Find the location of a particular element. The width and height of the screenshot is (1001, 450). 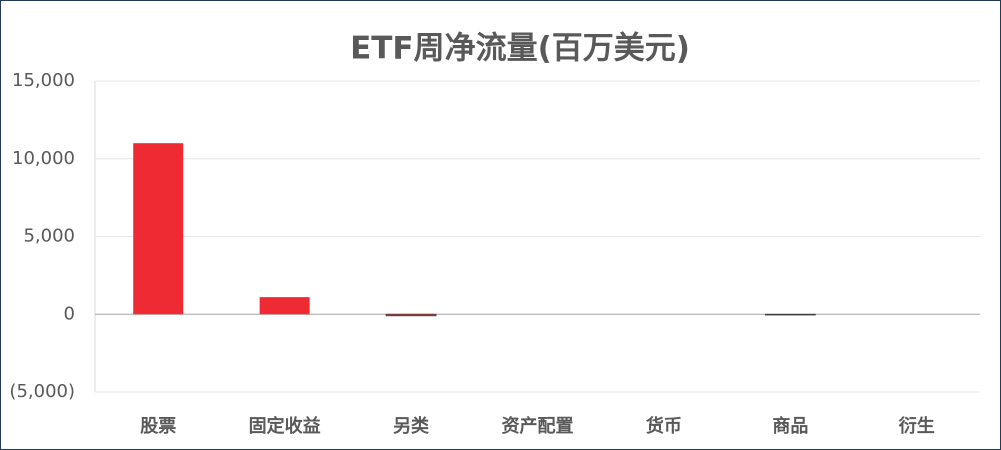

y-tick-label: 15,000 is located at coordinates (43, 80).